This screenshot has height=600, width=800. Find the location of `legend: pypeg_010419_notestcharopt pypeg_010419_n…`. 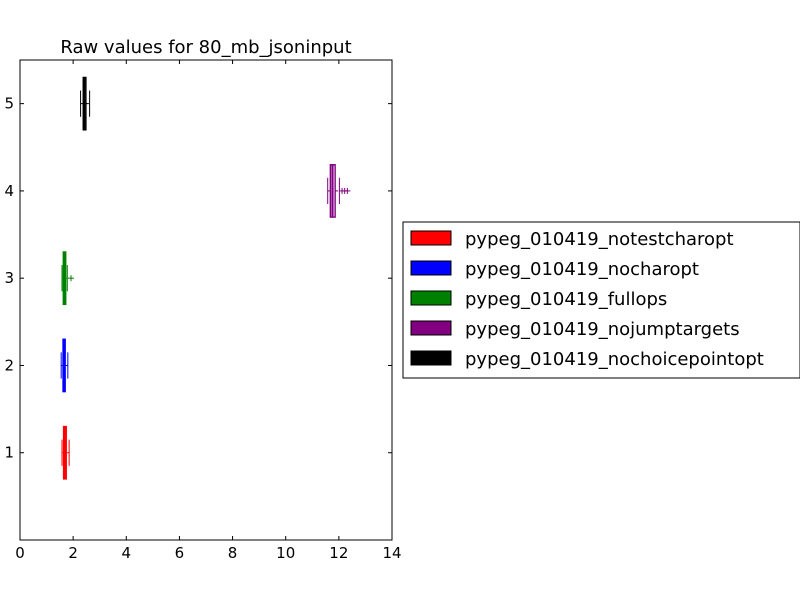

legend: pypeg_010419_notestcharopt pypeg_010419_n… is located at coordinates (601, 300).